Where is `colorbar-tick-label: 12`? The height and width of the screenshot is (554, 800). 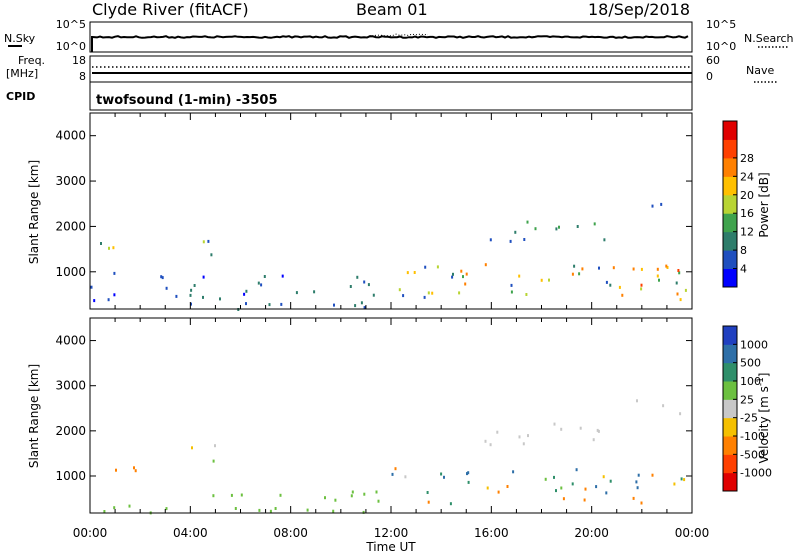 colorbar-tick-label: 12 is located at coordinates (747, 232).